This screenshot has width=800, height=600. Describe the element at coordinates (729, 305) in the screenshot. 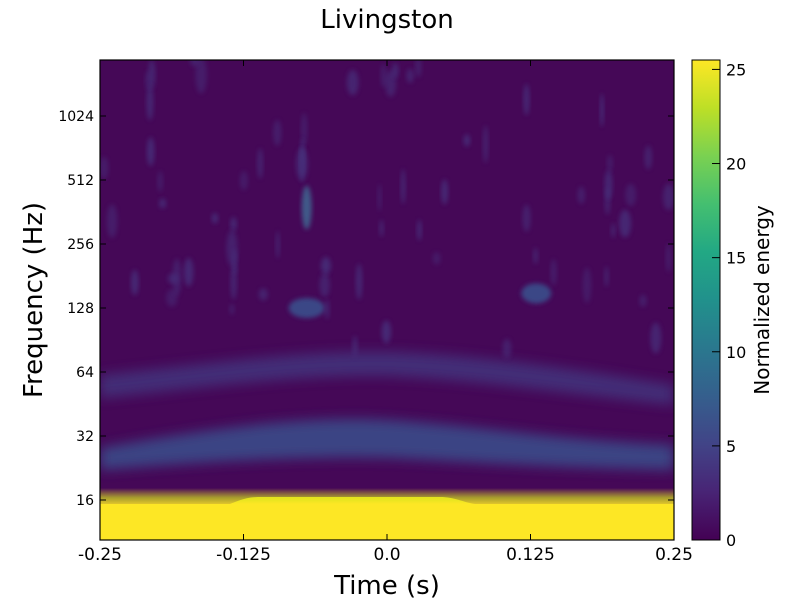

I see `colorbar-ticks: 0 5 10 15 20 25` at that location.